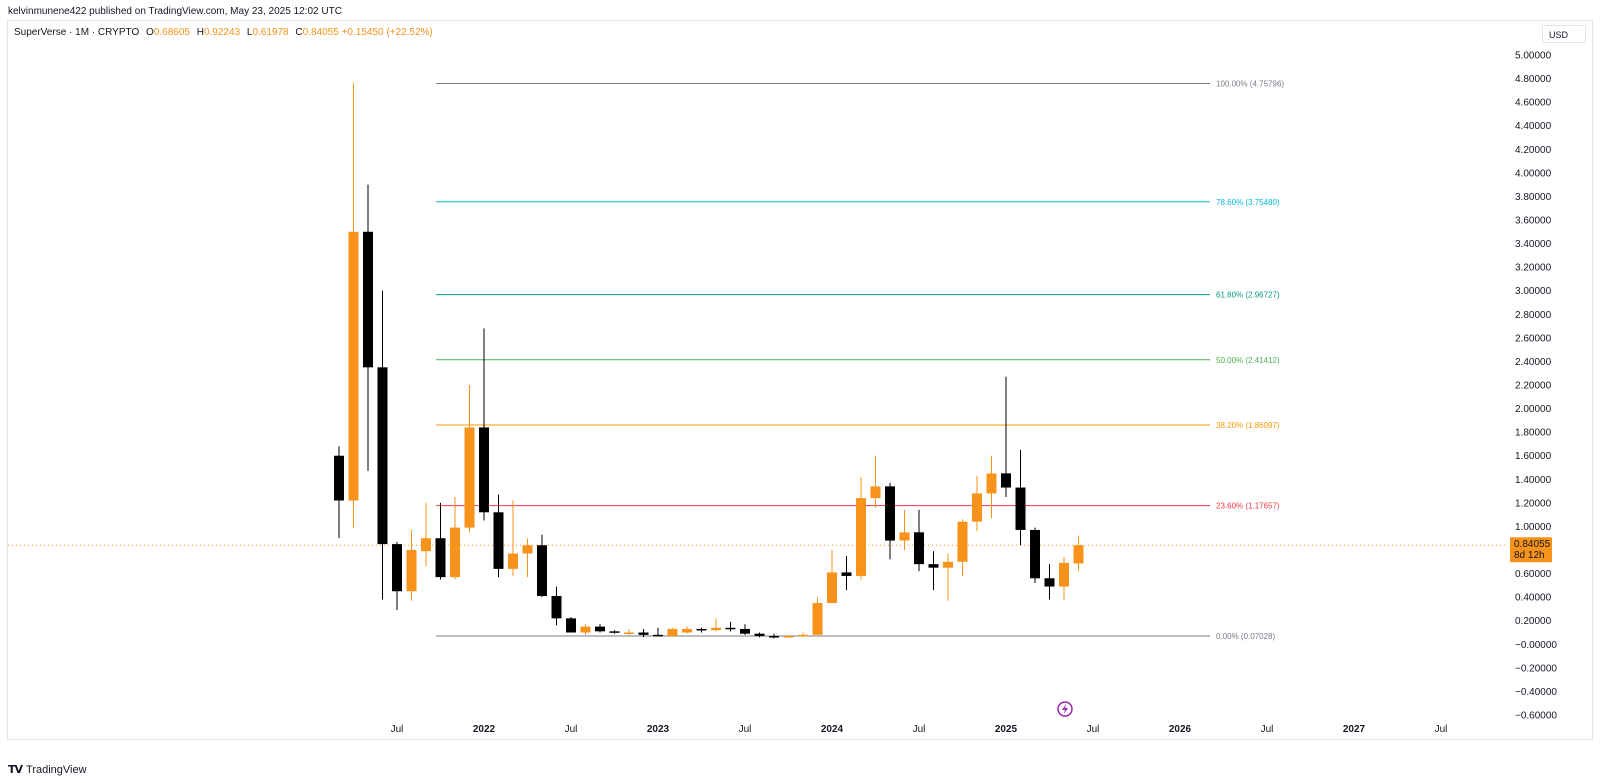  I want to click on y-tick-label: 4.80000, so click(1533, 79).